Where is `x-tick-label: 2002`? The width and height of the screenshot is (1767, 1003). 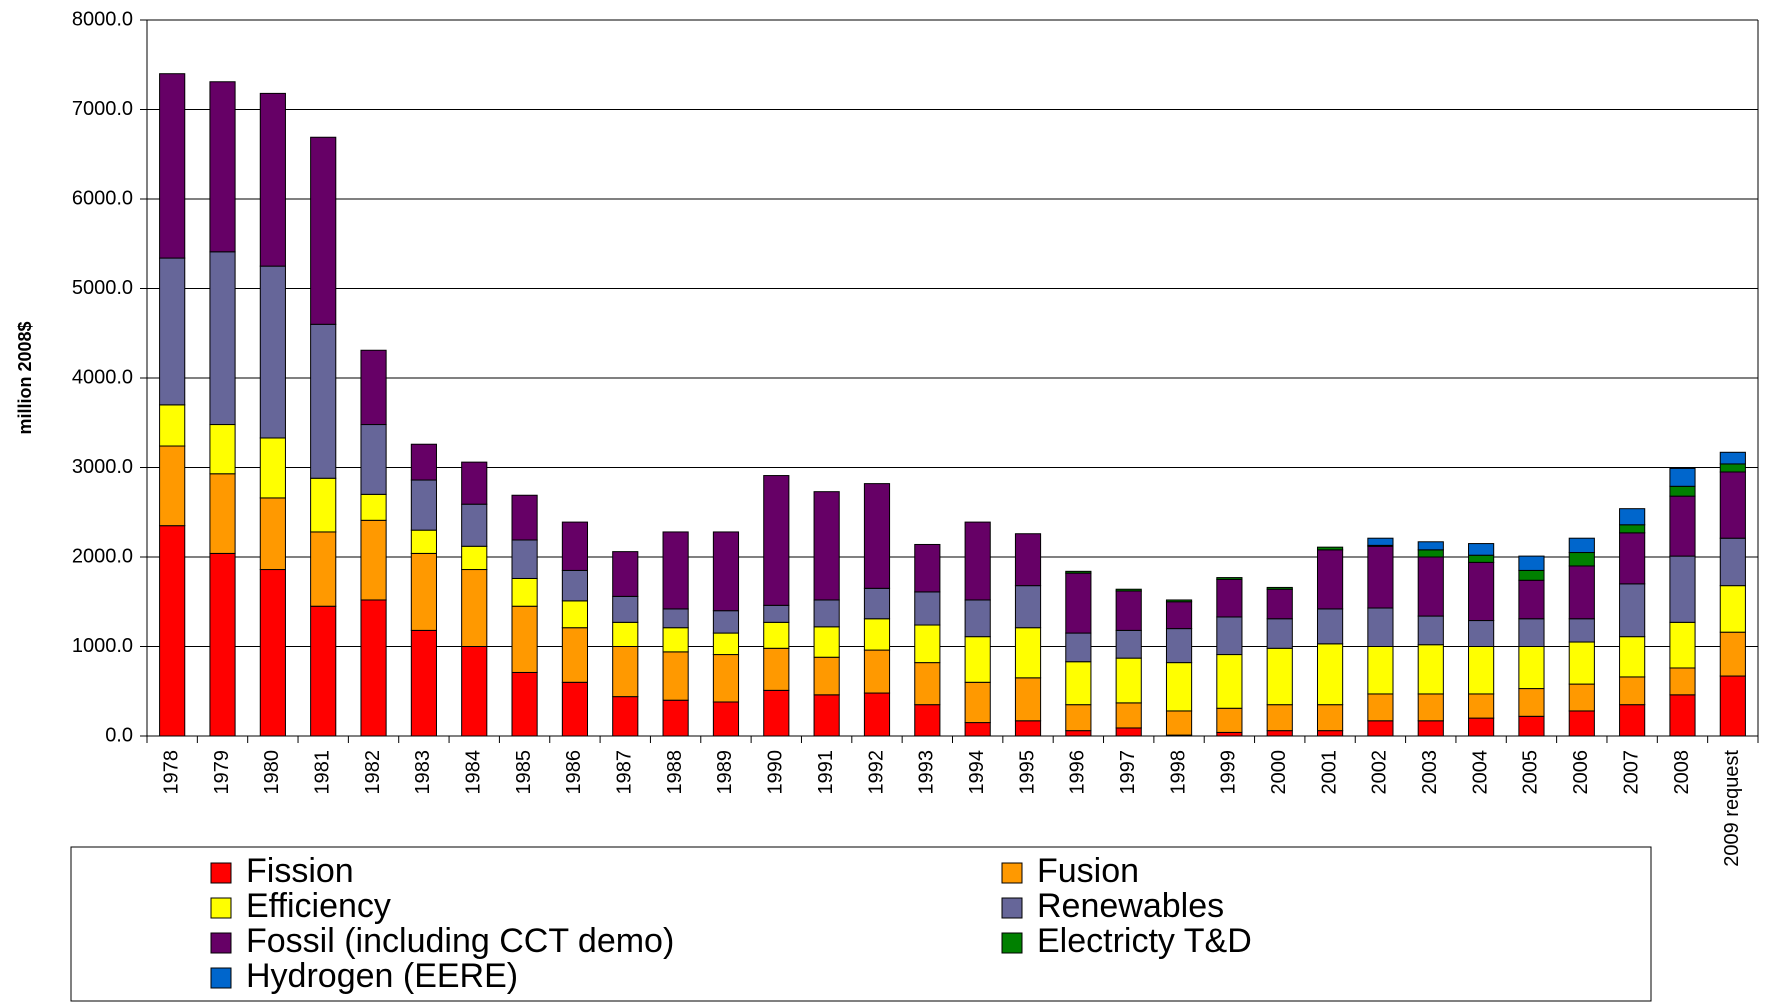
x-tick-label: 2002 is located at coordinates (1380, 772).